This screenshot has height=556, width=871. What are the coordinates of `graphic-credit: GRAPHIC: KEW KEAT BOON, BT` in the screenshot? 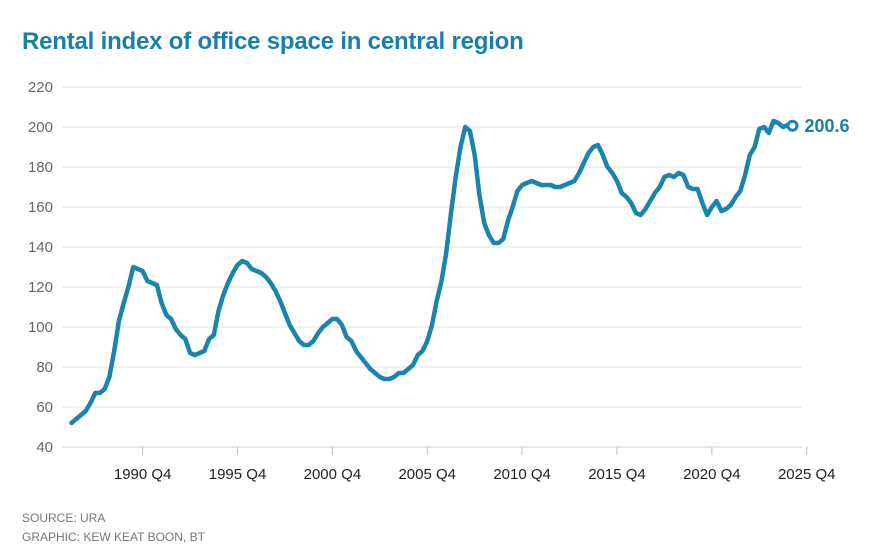 It's located at (113, 537).